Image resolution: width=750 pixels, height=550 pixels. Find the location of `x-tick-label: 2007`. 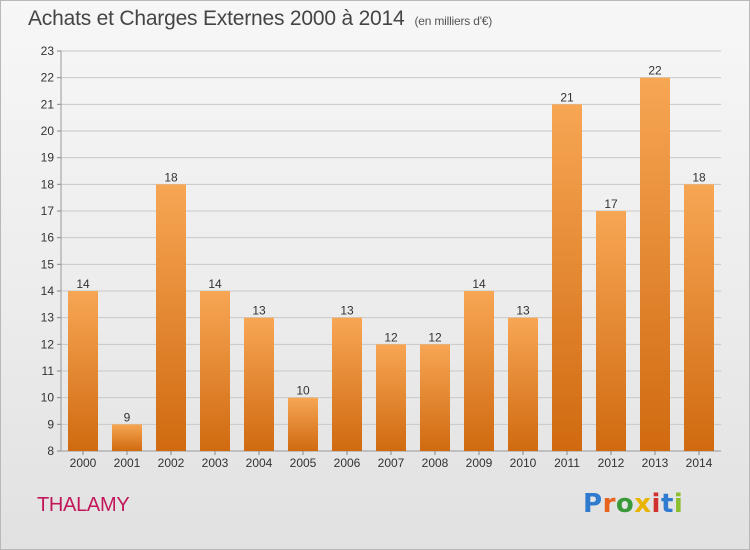

x-tick-label: 2007 is located at coordinates (391, 463).